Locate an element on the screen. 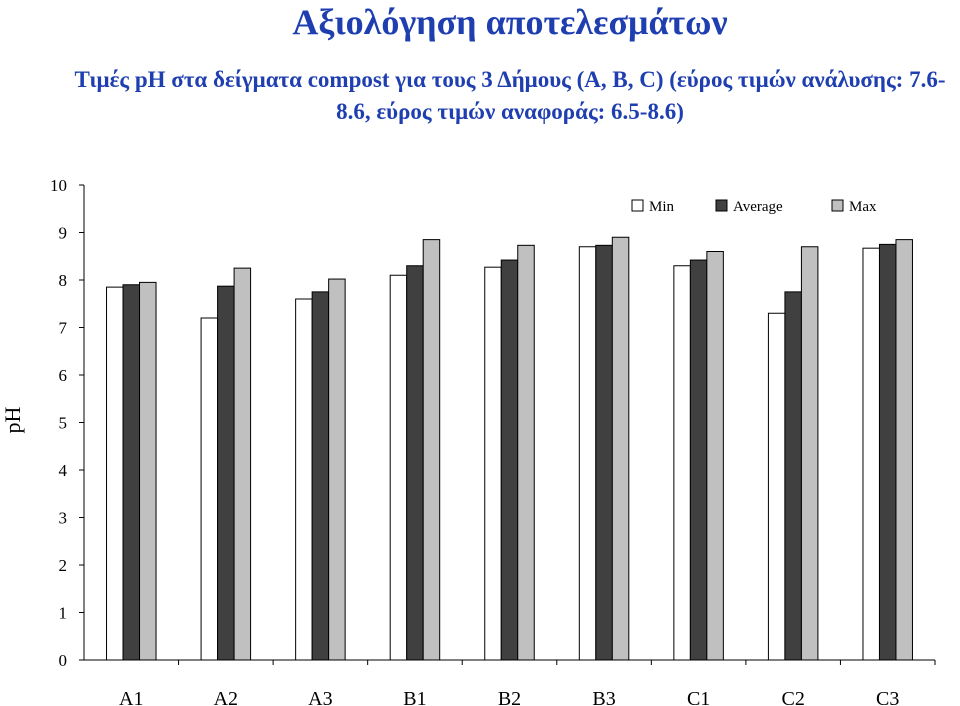 Image resolution: width=960 pixels, height=706 pixels. x-tick-label: B3 is located at coordinates (603, 697).